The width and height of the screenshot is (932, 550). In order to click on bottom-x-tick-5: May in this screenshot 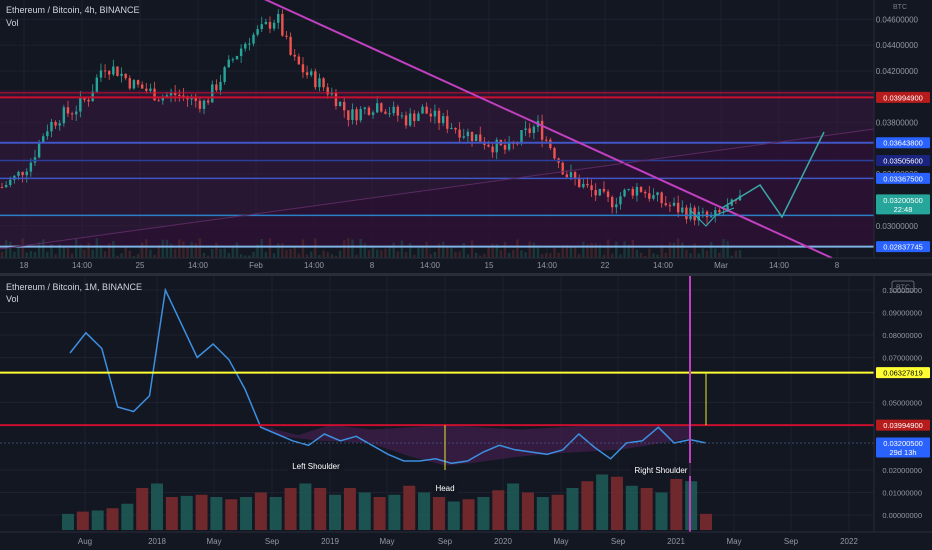, I will do `click(386, 541)`.